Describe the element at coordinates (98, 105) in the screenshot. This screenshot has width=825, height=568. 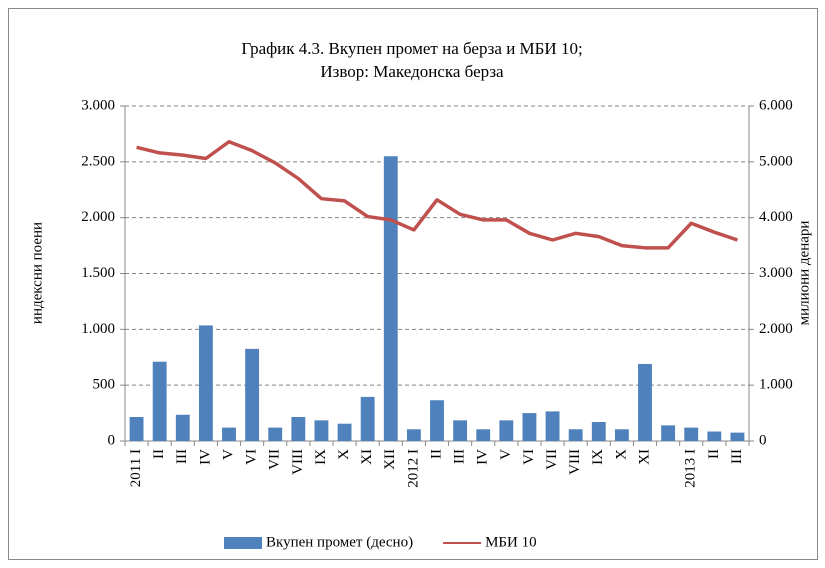
I see `y-tick-label: 3.000` at that location.